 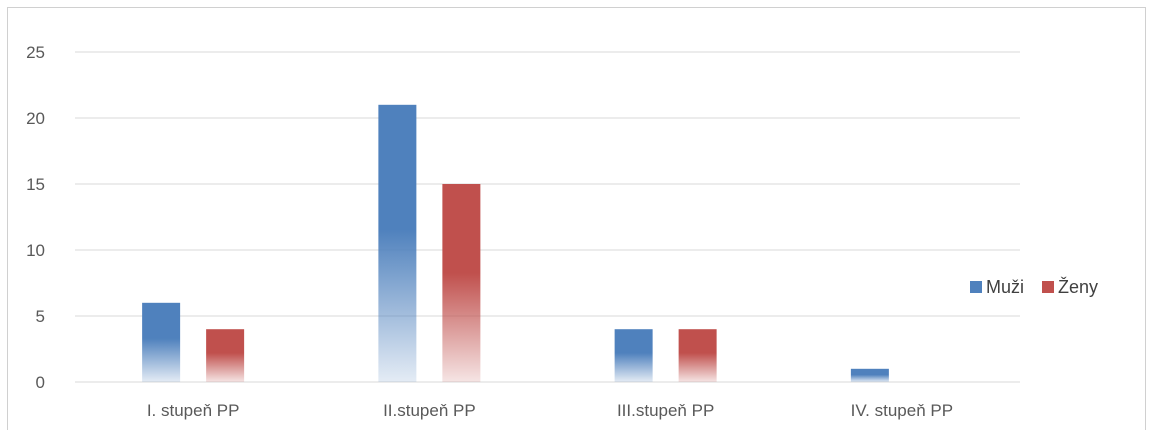 What do you see at coordinates (161, 342) in the screenshot?
I see `bar-muži-0` at bounding box center [161, 342].